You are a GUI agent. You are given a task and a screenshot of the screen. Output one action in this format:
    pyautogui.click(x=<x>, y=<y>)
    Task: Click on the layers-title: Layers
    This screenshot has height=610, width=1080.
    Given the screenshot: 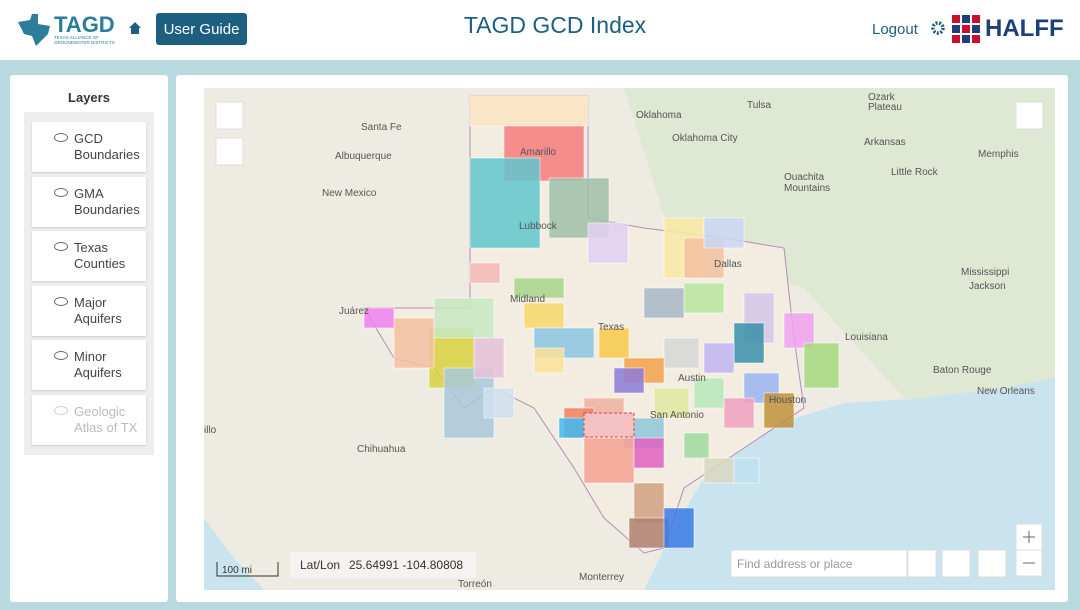 What is the action you would take?
    pyautogui.click(x=89, y=97)
    